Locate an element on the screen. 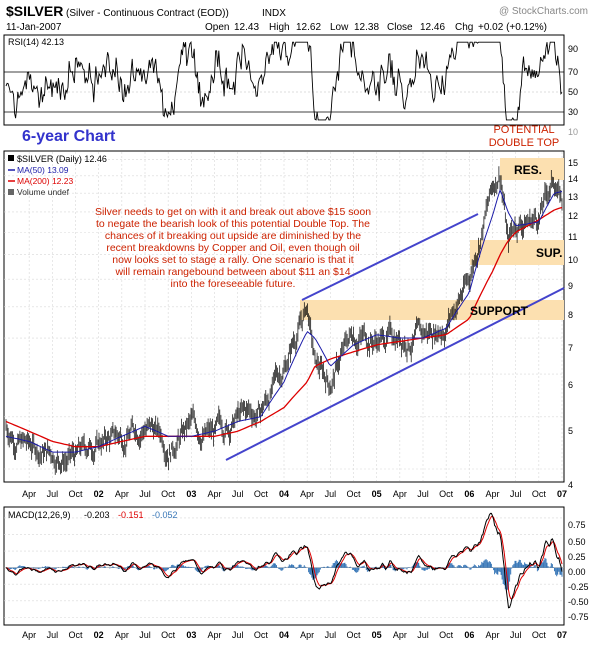 The height and width of the screenshot is (651, 596). legend-volume: Volume undef is located at coordinates (43, 192).